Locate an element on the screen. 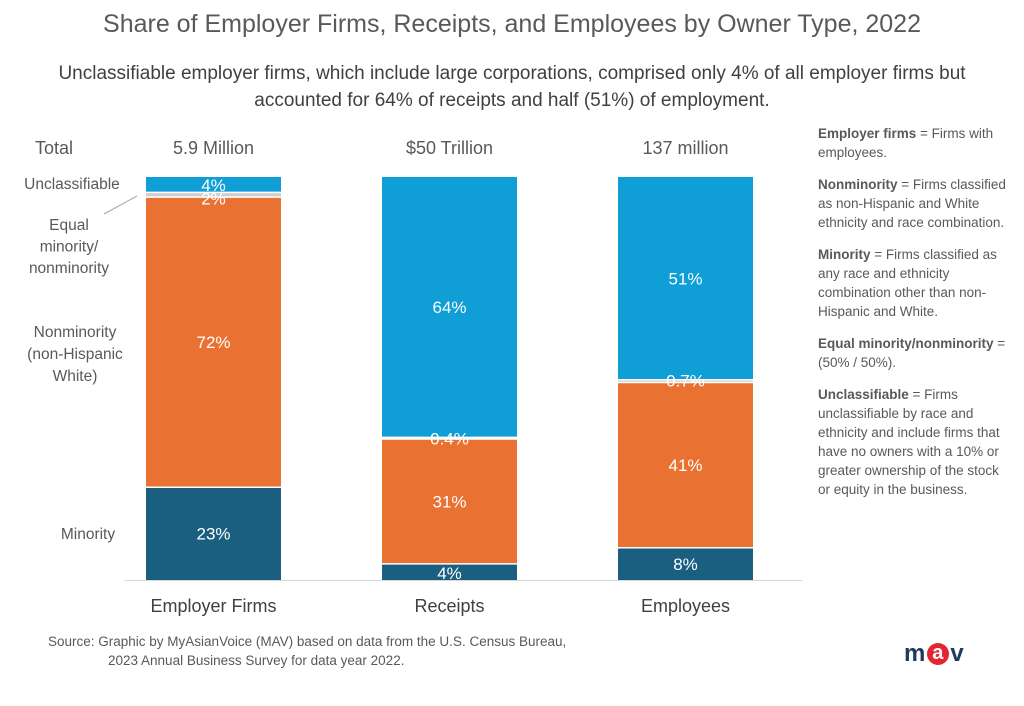 This screenshot has height=706, width=1024. data-label-minority-receipts: 4% is located at coordinates (449, 573).